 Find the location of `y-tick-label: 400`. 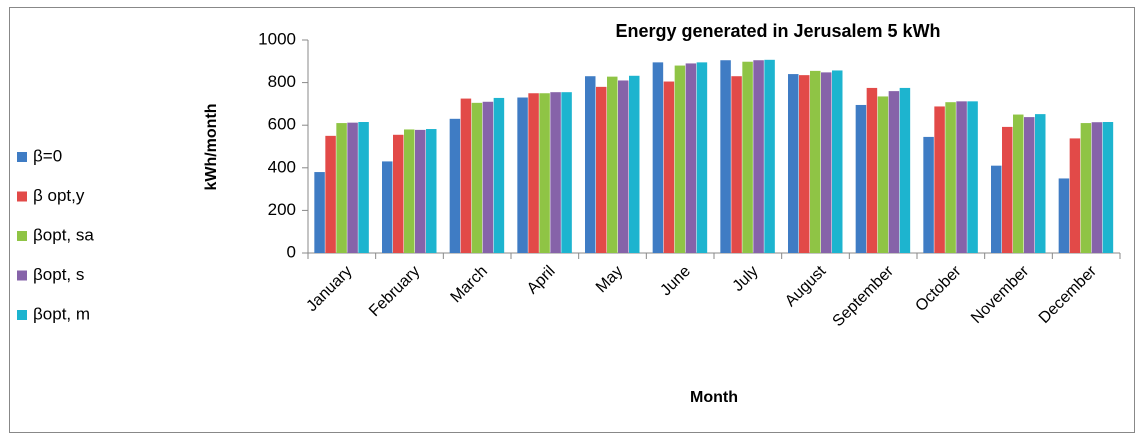

y-tick-label: 400 is located at coordinates (282, 166).